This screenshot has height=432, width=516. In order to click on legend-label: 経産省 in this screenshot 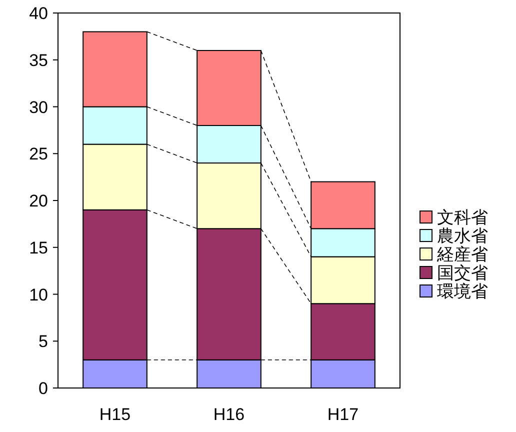, I will do `click(462, 254)`.